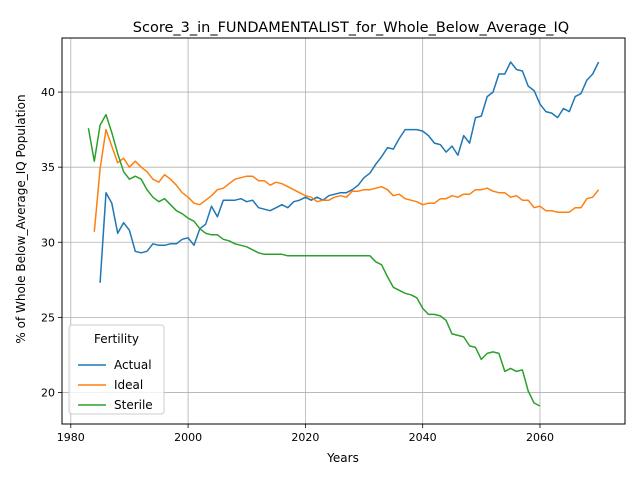 The width and height of the screenshot is (640, 480). Describe the element at coordinates (342, 458) in the screenshot. I see `x-axis-label: Years` at that location.